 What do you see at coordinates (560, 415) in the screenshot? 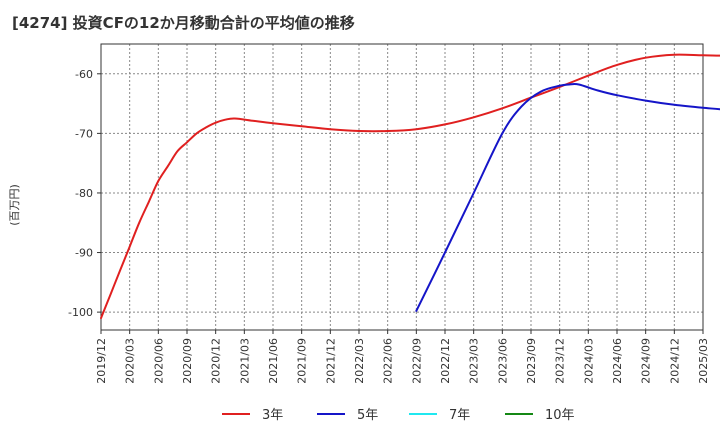
I see `legend-label-10年: 10年` at bounding box center [560, 415].